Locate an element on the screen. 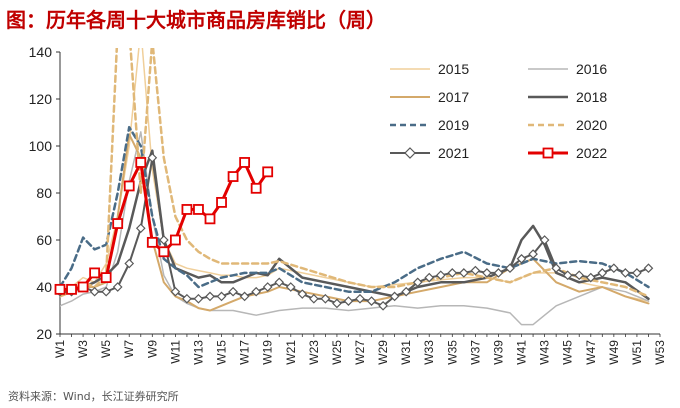 This screenshot has width=680, height=408. x-tick-label: W19 is located at coordinates (268, 352).